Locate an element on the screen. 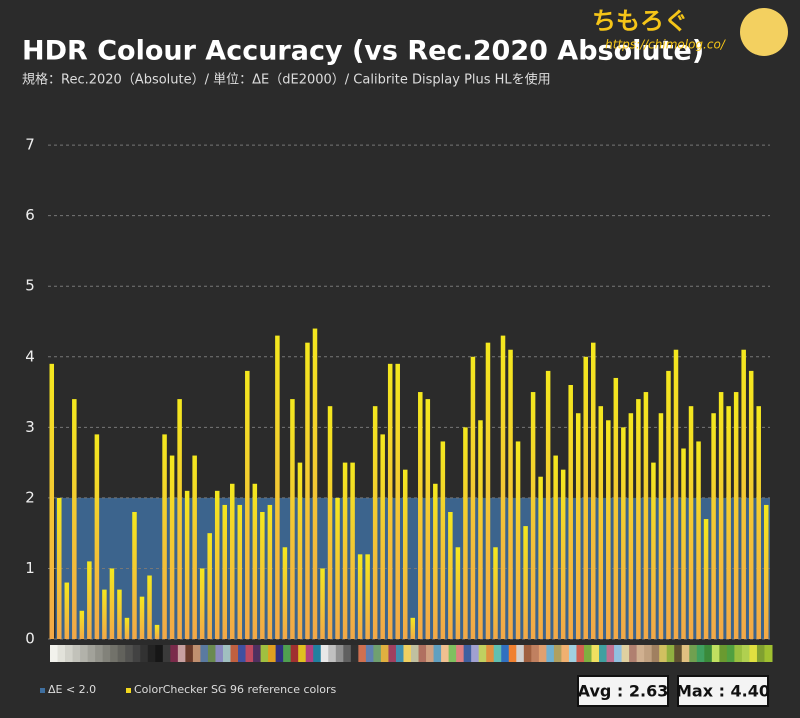 This screenshot has width=800, height=718. legend-label: ColorChecker SG 96 reference colors is located at coordinates (235, 689).